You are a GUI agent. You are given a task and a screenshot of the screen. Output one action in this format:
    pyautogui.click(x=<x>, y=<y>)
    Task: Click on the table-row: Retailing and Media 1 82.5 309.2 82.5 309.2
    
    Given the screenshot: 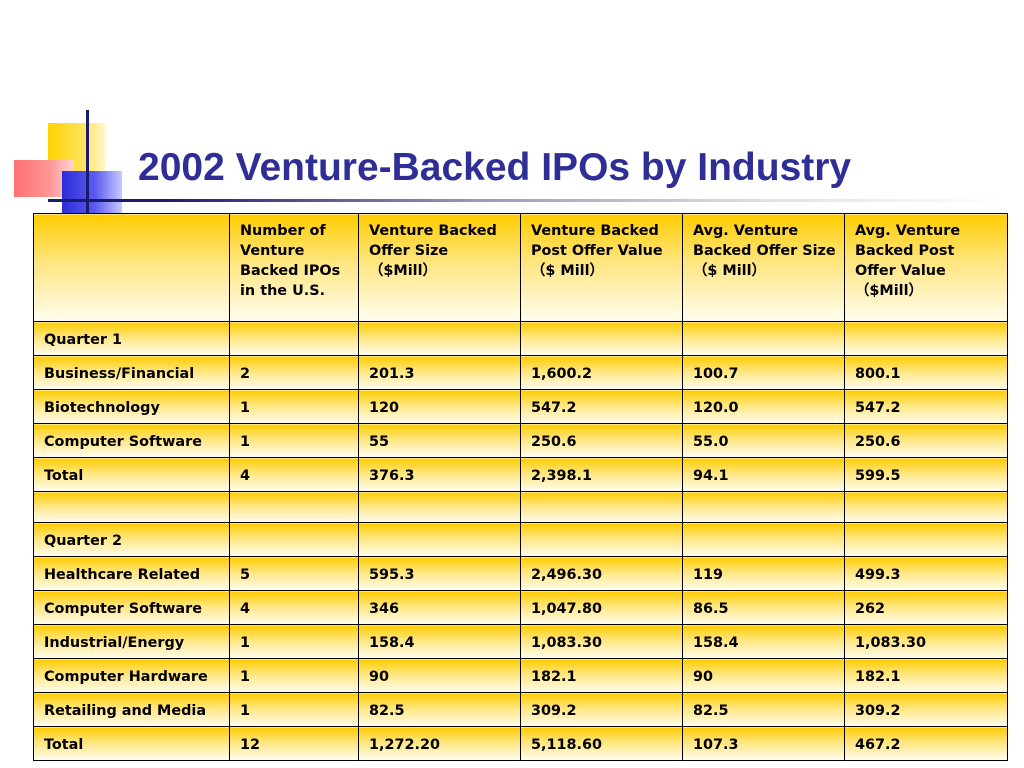 What is the action you would take?
    pyautogui.click(x=520, y=709)
    